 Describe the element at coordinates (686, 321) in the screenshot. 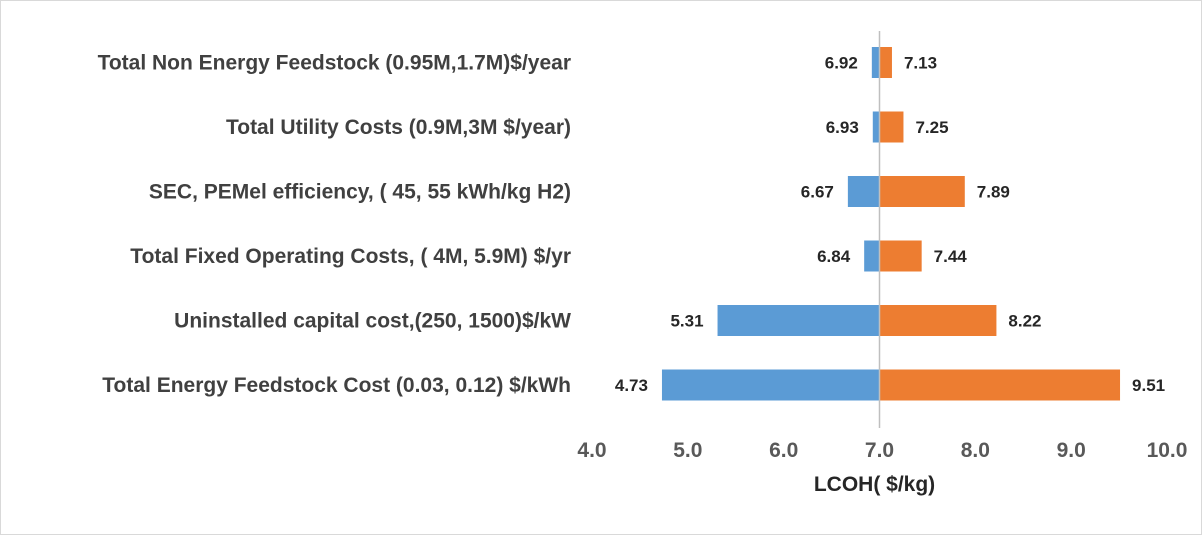

I see `value-label-low: 5.31` at that location.